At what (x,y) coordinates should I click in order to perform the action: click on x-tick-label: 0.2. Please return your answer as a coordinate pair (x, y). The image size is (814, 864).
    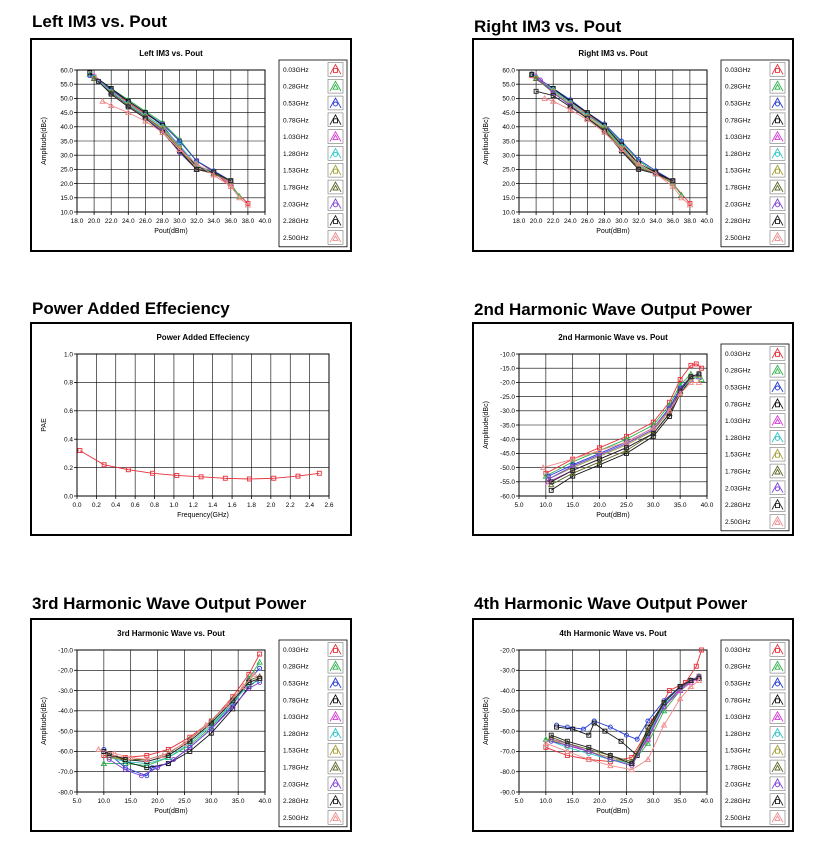
    Looking at the image, I should click on (96, 505).